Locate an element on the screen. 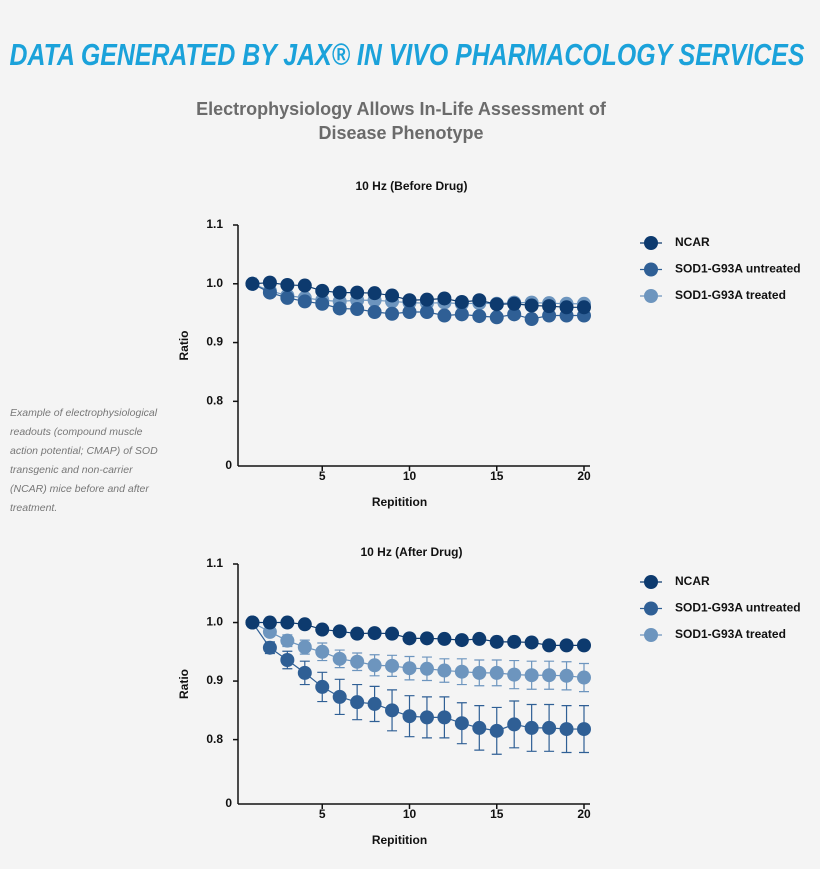 The image size is (820, 869). caption: (NCAR) mice before and after is located at coordinates (79, 489).